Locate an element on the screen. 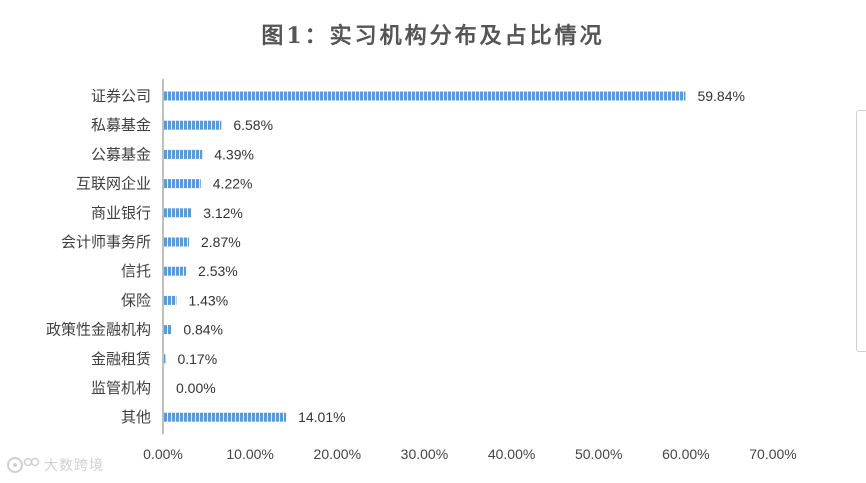 The width and height of the screenshot is (866, 483). x-tick-label: 60.00% is located at coordinates (685, 454).